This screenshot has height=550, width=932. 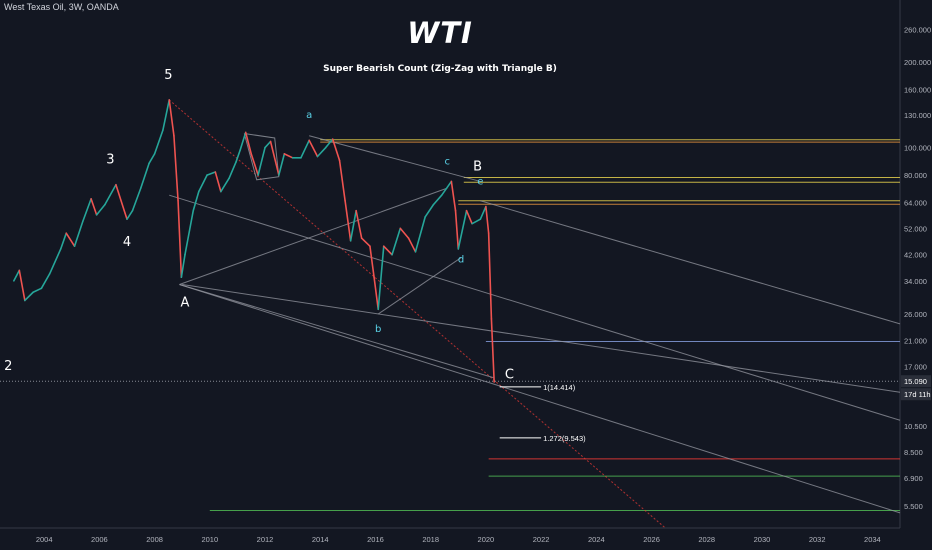 I want to click on price-tick-label: 5.500, so click(x=913, y=506).